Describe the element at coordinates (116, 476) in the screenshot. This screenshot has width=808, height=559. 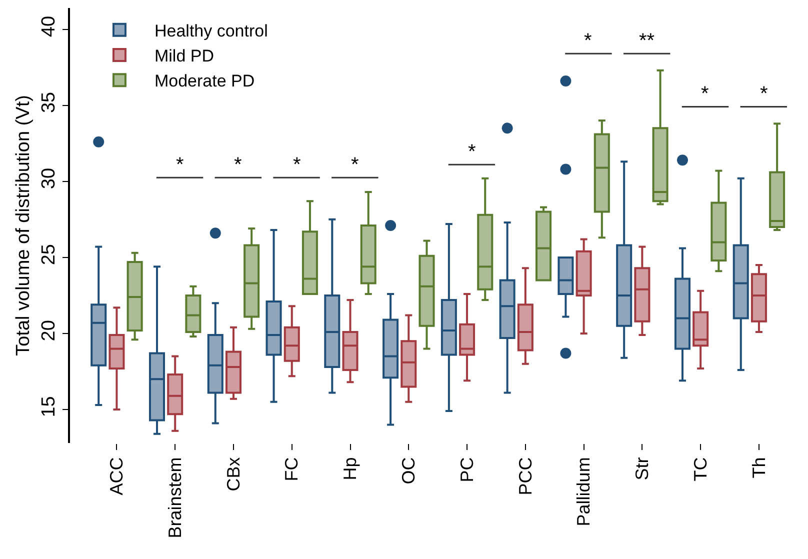
I see `x-tick-label: ACC` at that location.